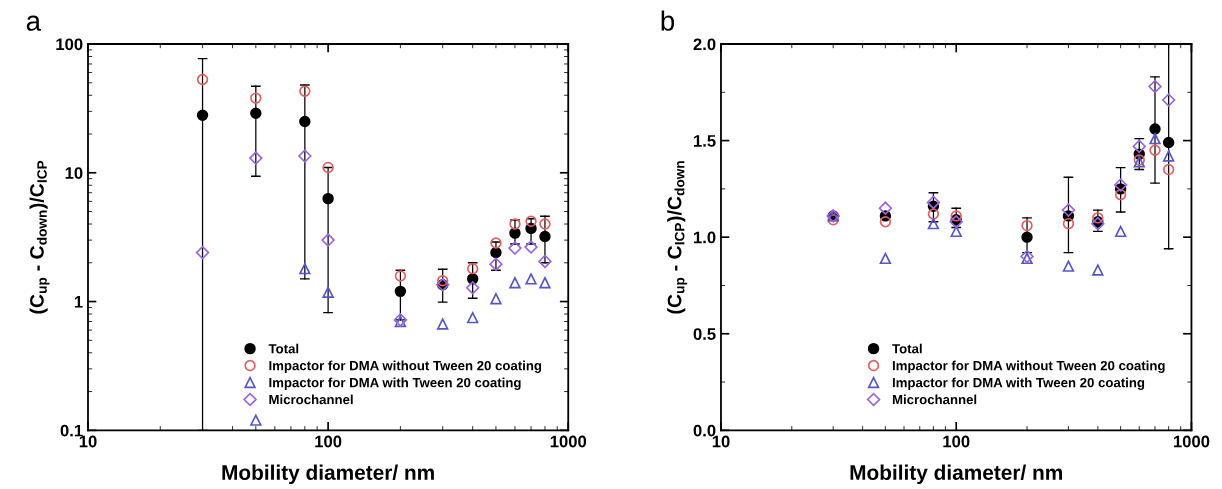 This screenshot has height=489, width=1222. What do you see at coordinates (71, 430) in the screenshot?
I see `y-tick-label: 0.1` at bounding box center [71, 430].